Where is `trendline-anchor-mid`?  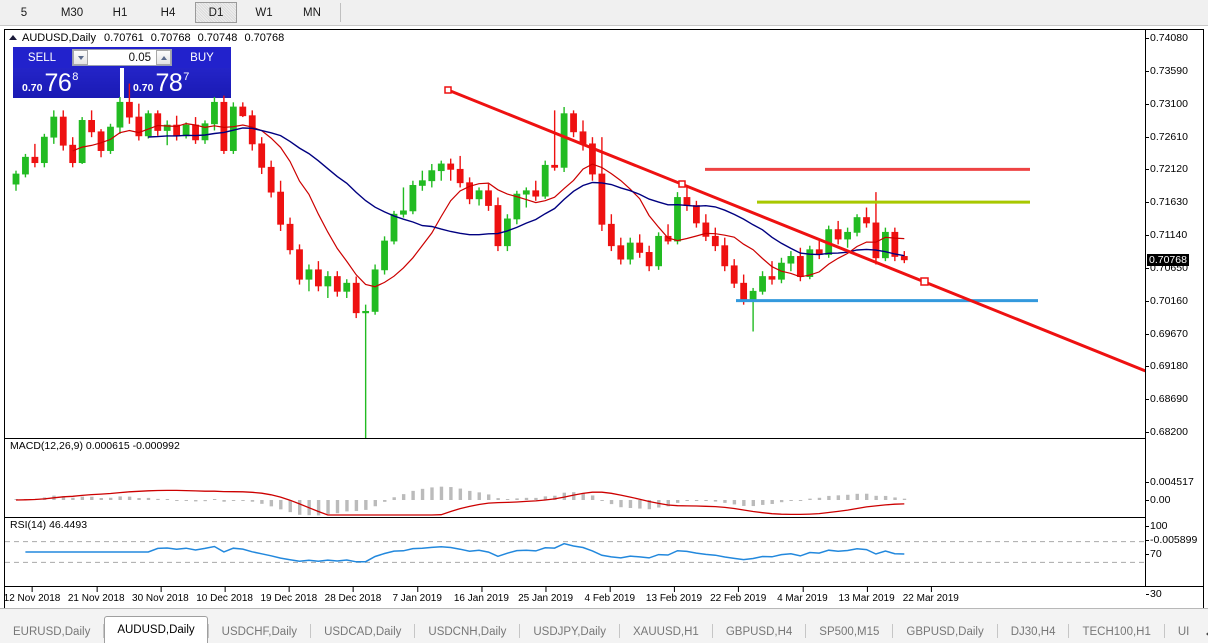 trendline-anchor-mid is located at coordinates (682, 184).